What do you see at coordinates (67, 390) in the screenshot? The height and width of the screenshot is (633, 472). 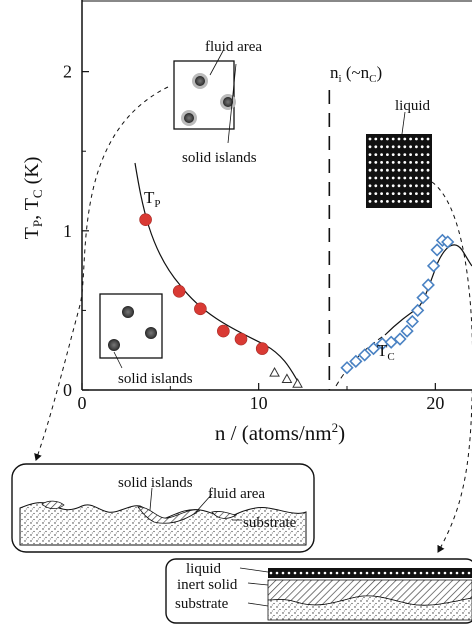 I see `y-tick-label: 0` at bounding box center [67, 390].